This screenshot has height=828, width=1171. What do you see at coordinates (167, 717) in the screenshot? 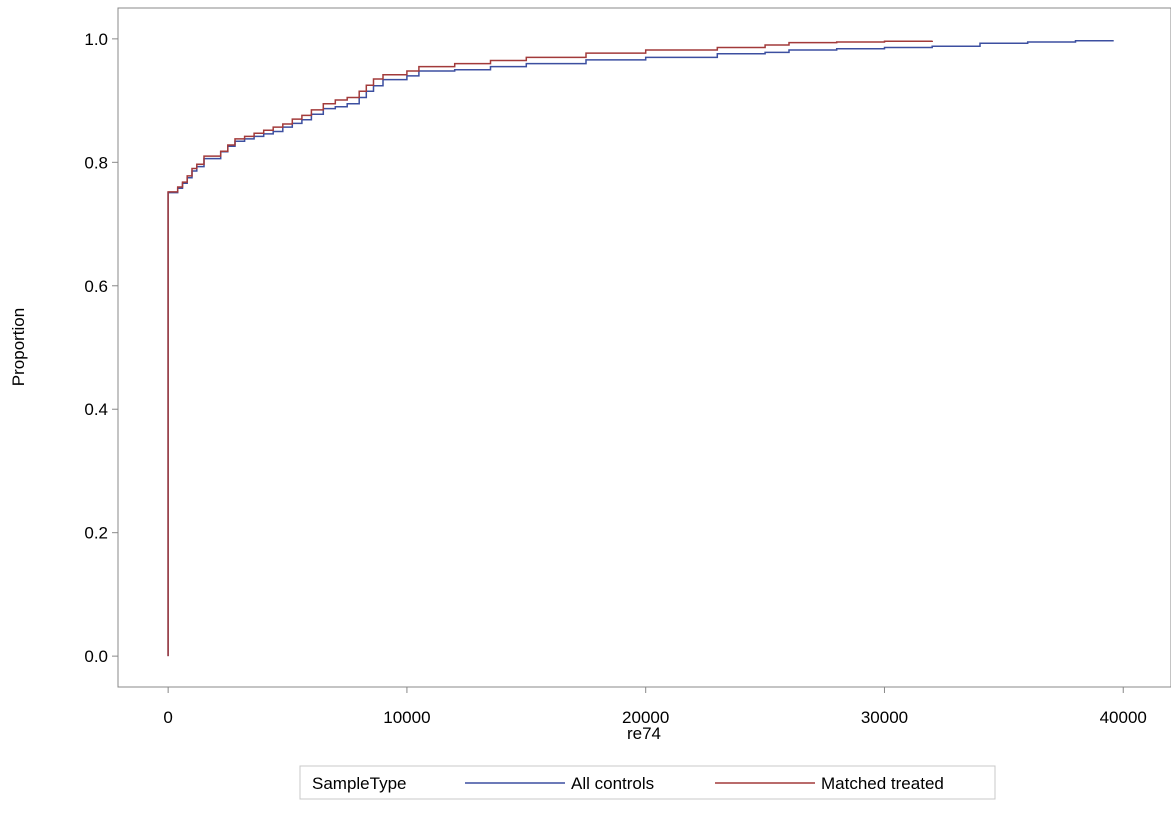
I see `x-tick-label: 0` at bounding box center [167, 717].